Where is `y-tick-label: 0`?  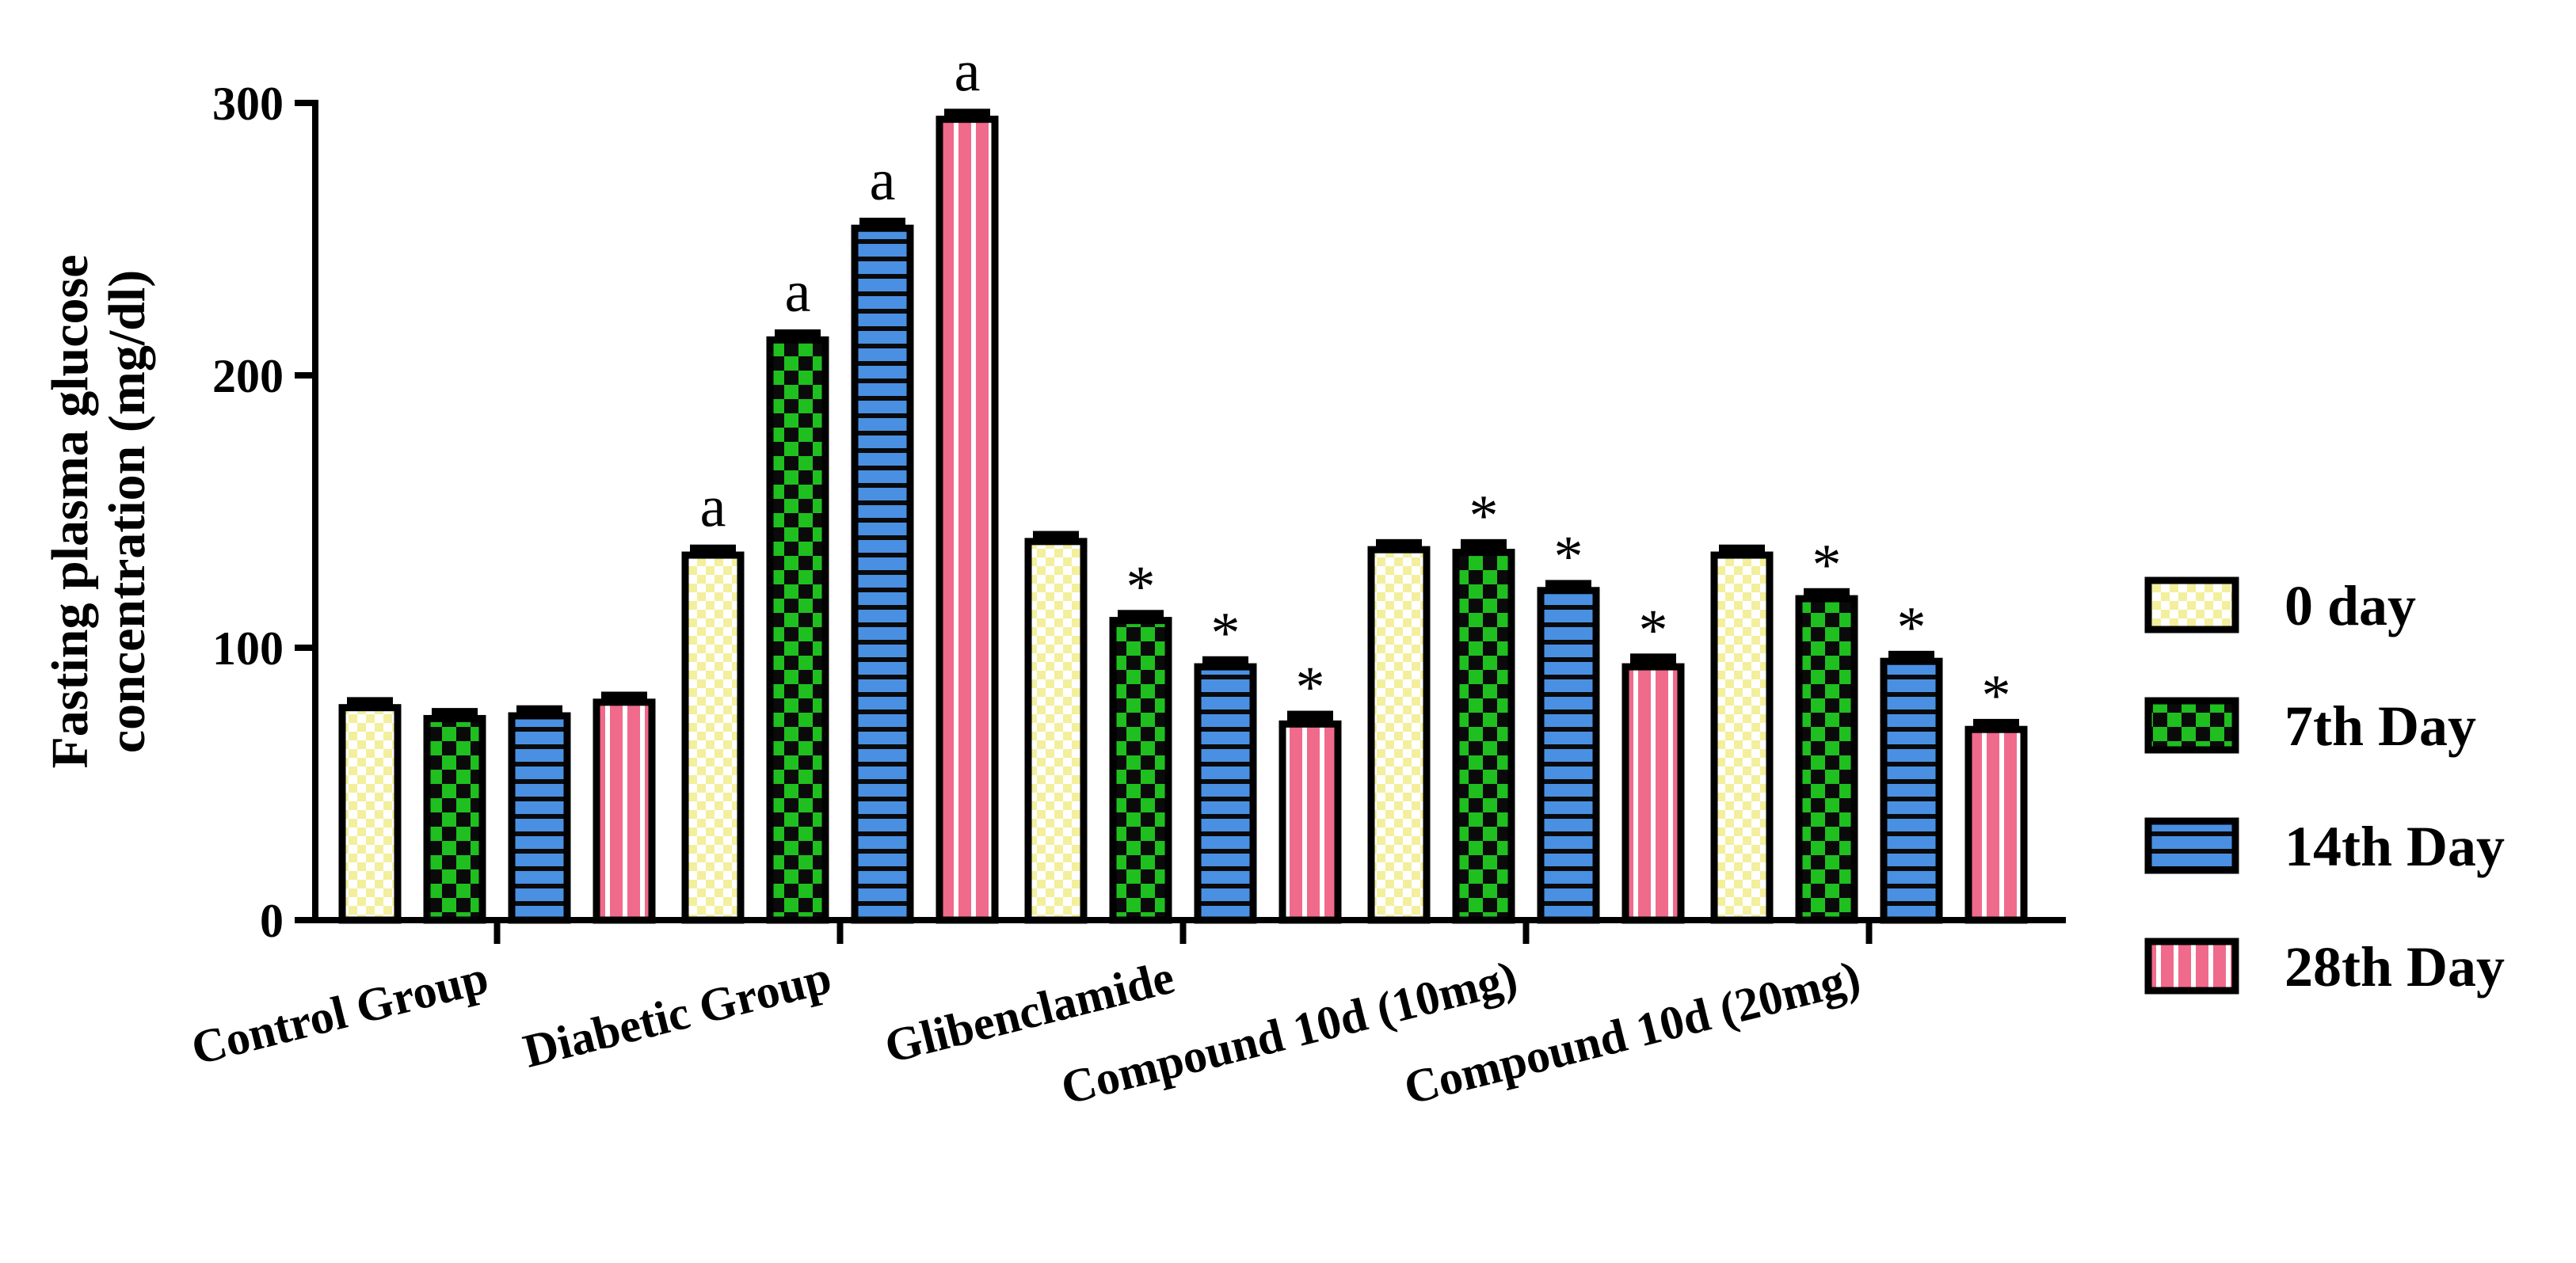 y-tick-label: 0 is located at coordinates (272, 921).